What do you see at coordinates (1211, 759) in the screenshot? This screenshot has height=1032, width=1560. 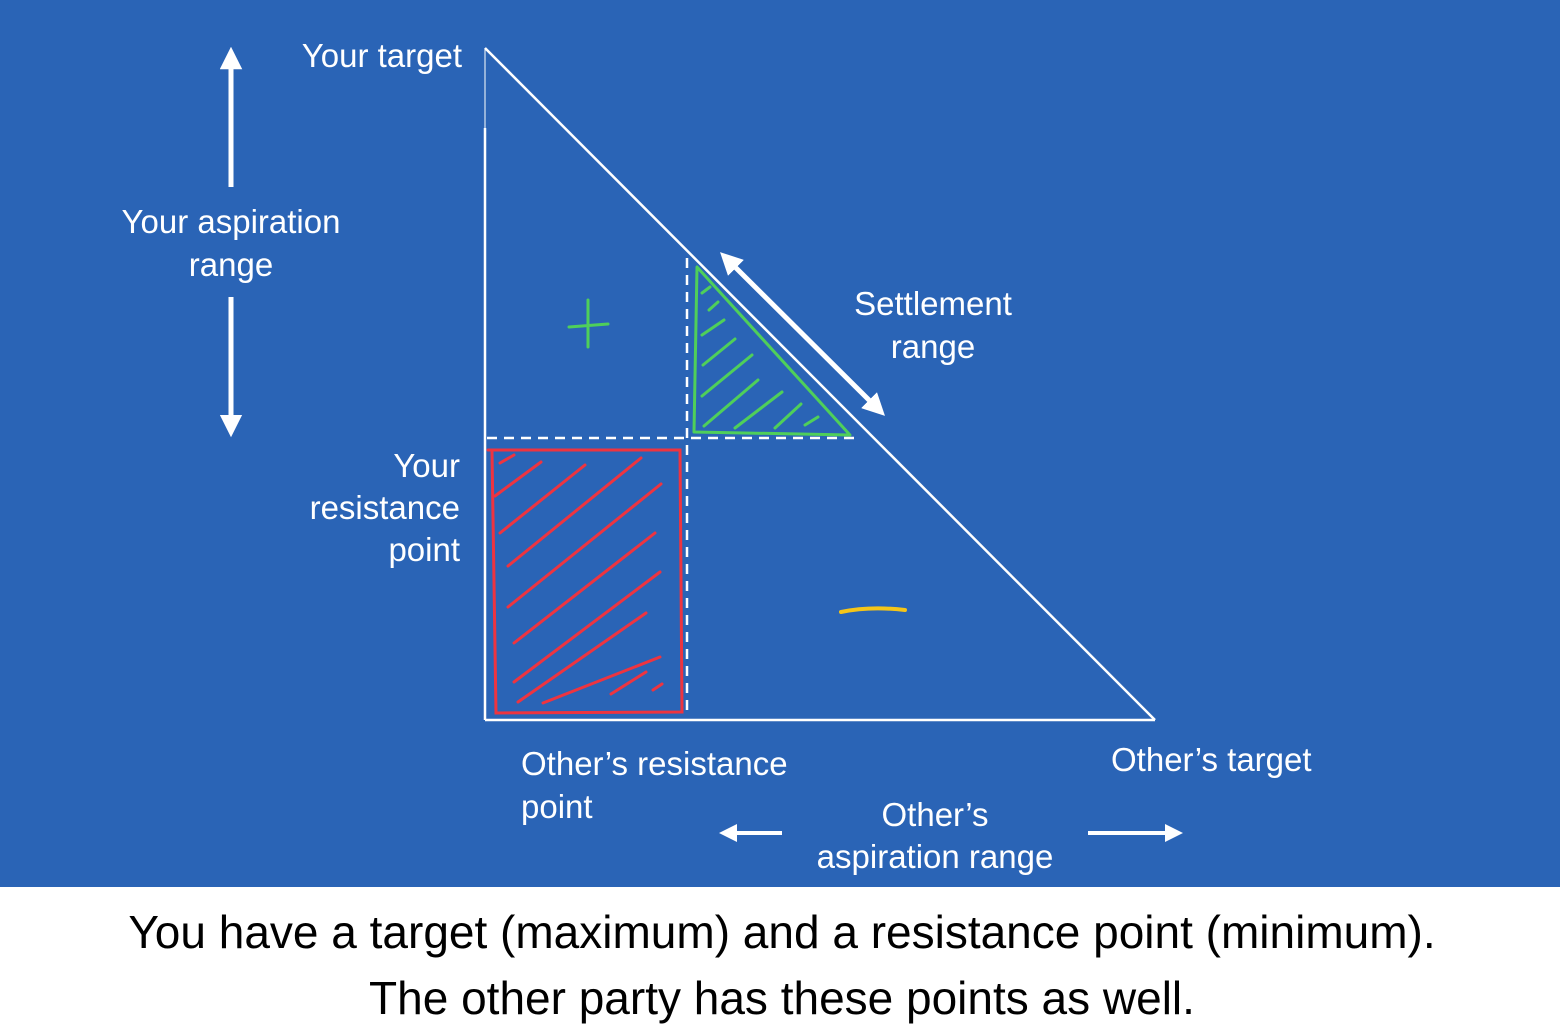 I see `others-target-label: Other’s target` at bounding box center [1211, 759].